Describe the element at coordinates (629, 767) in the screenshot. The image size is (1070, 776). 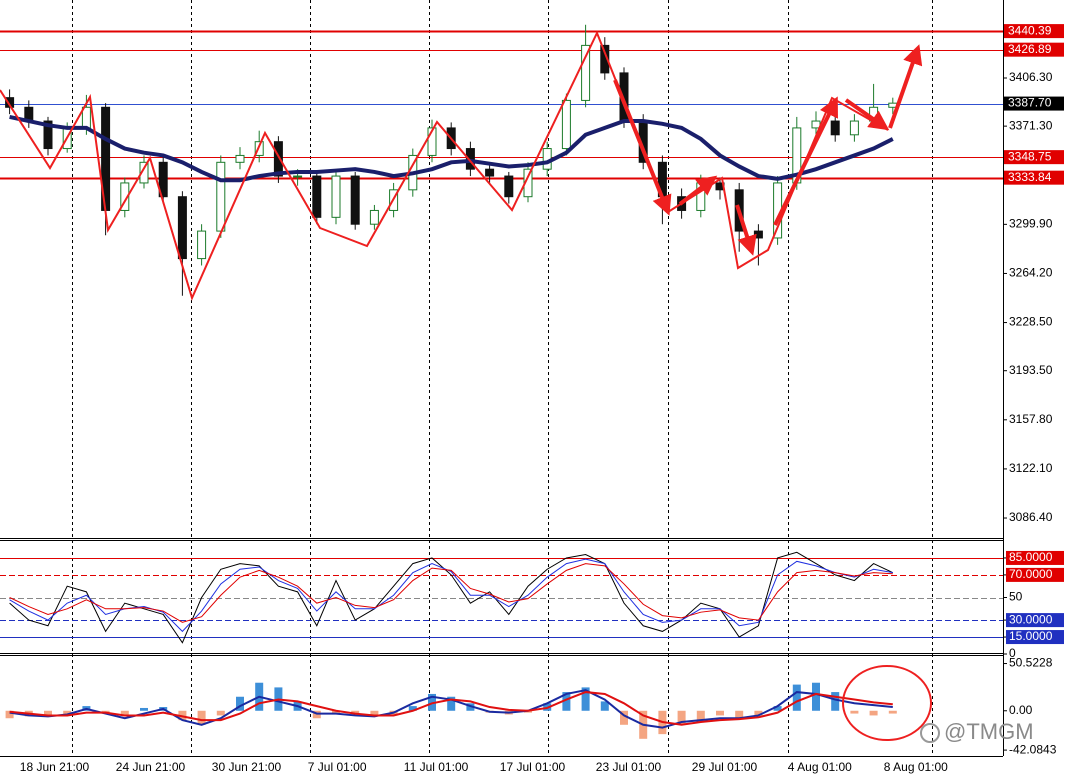
I see `x-tick-label: 23 Jul 01:00` at that location.